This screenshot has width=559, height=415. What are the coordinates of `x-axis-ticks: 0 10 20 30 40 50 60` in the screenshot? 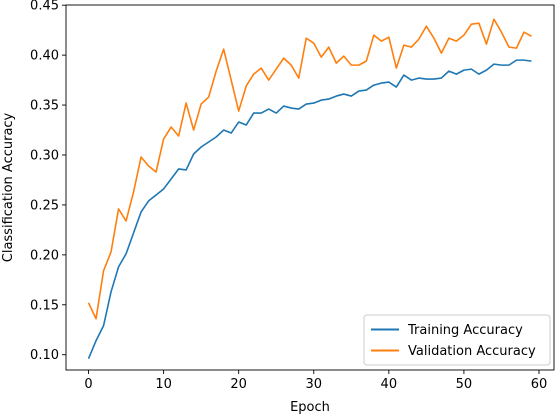 It's located at (315, 381).